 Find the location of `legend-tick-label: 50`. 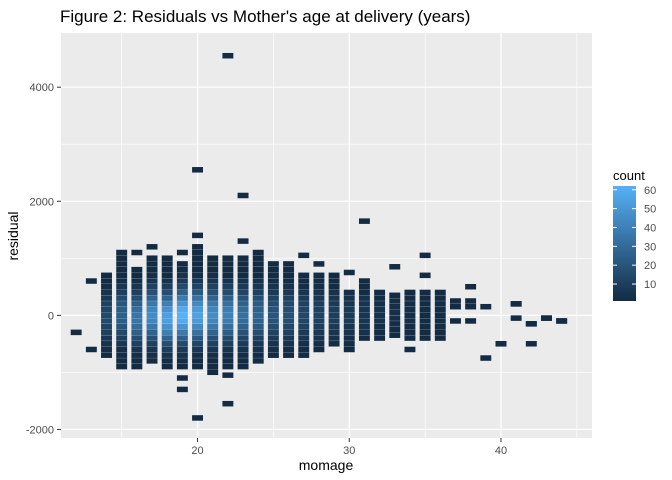

legend-tick-label: 50 is located at coordinates (650, 210).